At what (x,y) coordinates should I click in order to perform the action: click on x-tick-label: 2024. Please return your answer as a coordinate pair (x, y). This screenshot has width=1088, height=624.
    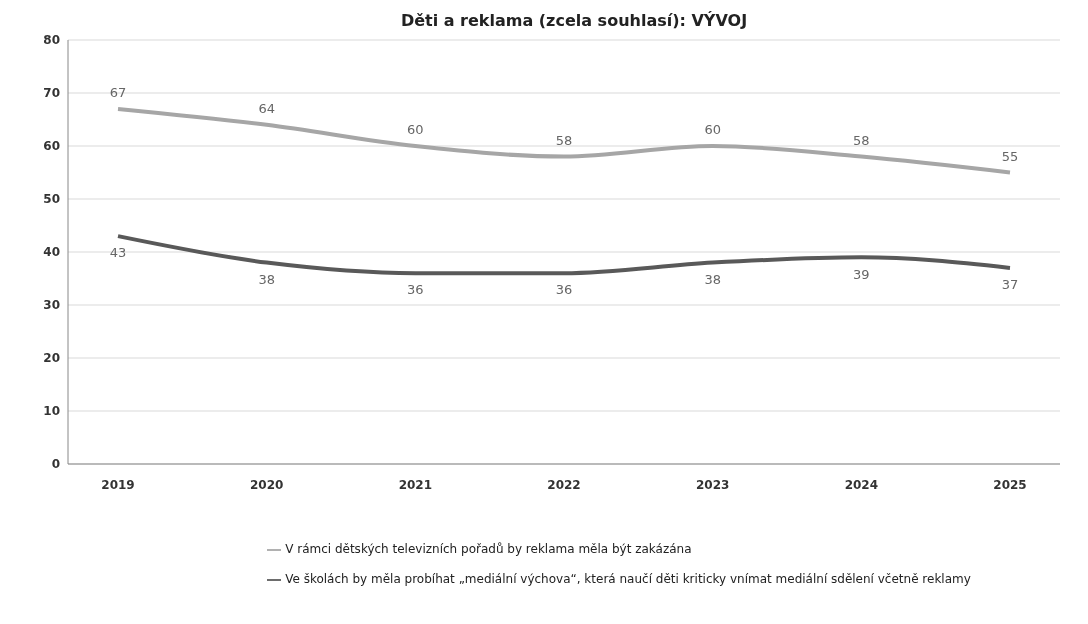
    Looking at the image, I should click on (861, 484).